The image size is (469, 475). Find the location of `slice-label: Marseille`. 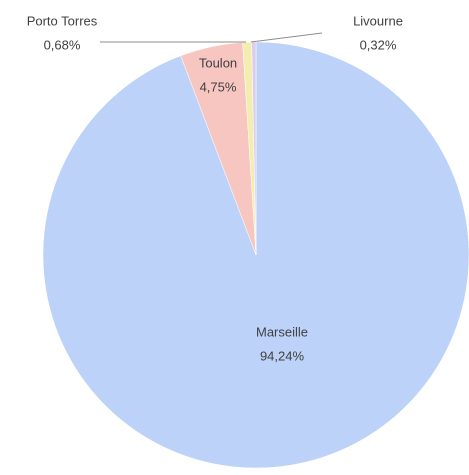

slice-label: Marseille is located at coordinates (282, 331).